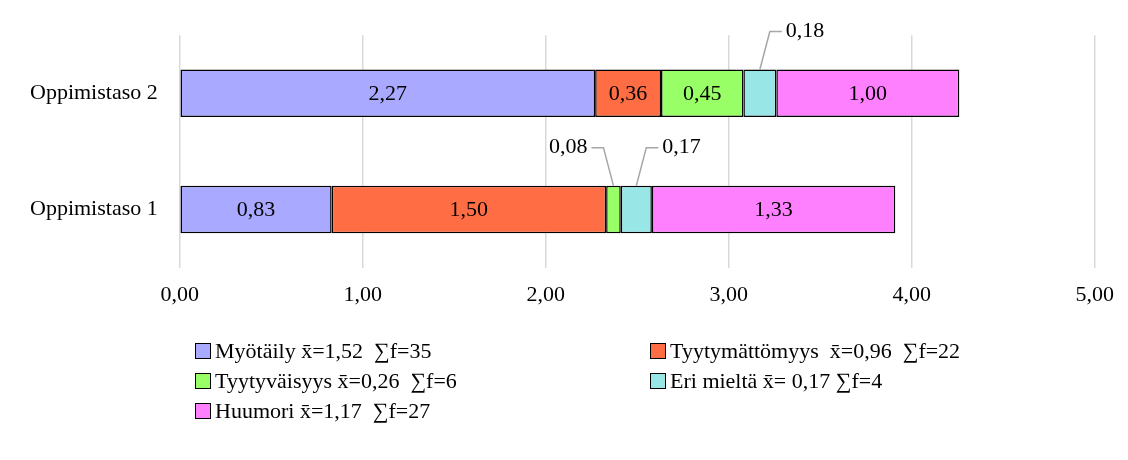 The width and height of the screenshot is (1128, 460). Describe the element at coordinates (336, 381) in the screenshot. I see `legend-label: Tyytyväisyys x̄=0,26 ∑f=6` at that location.